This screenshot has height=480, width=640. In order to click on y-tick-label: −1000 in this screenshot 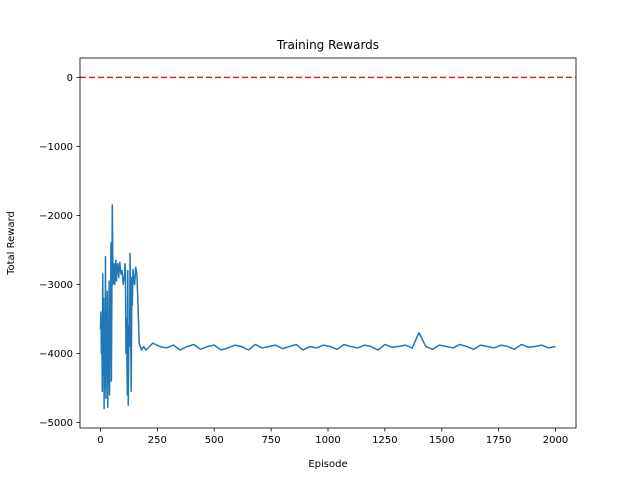, I will do `click(56, 147)`.